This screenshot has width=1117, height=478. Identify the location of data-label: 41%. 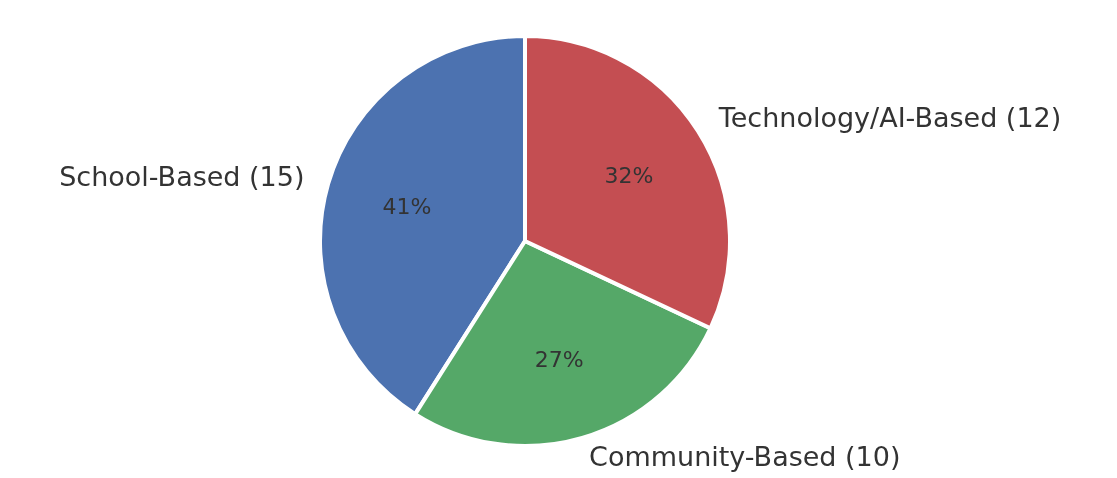
(407, 207).